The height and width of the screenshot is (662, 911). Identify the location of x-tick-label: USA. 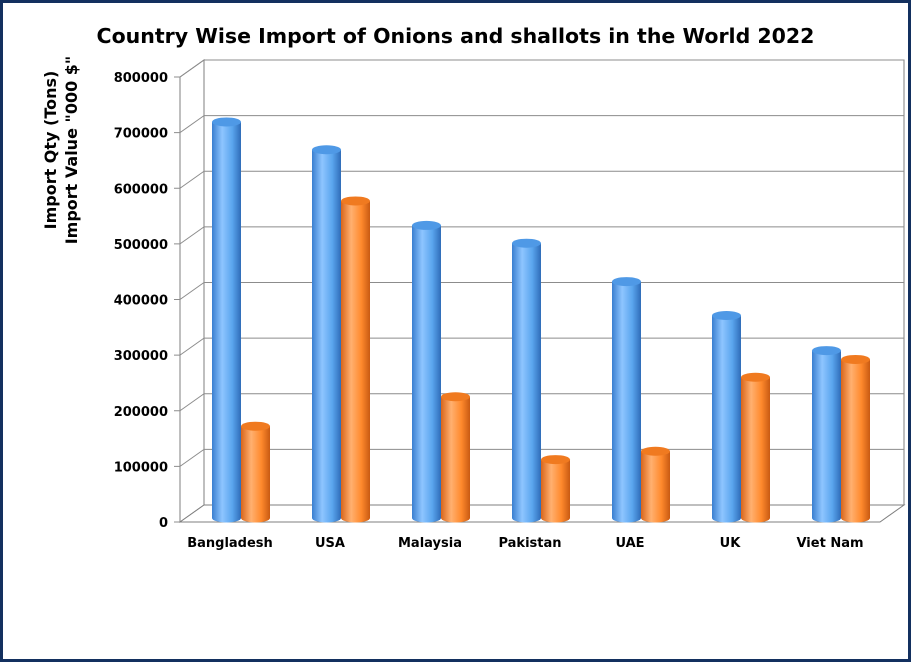
(330, 543).